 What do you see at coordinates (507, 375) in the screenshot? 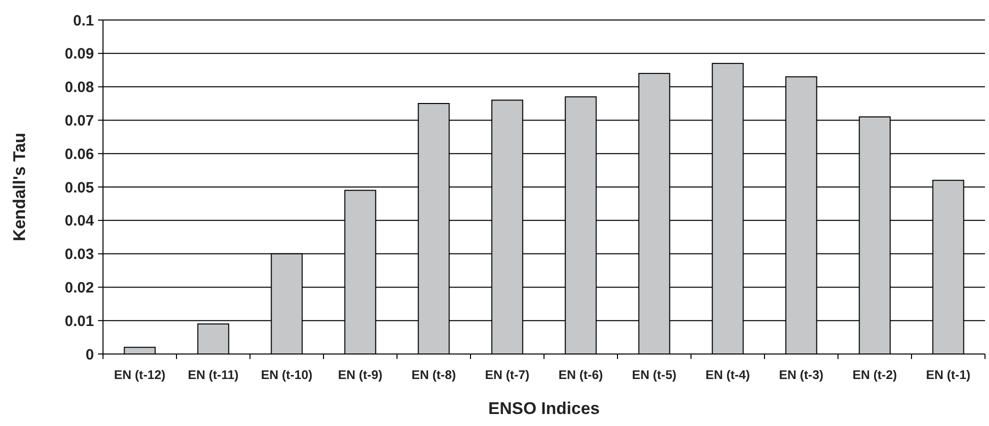
I see `x-tick-label: EN (t-7)` at bounding box center [507, 375].